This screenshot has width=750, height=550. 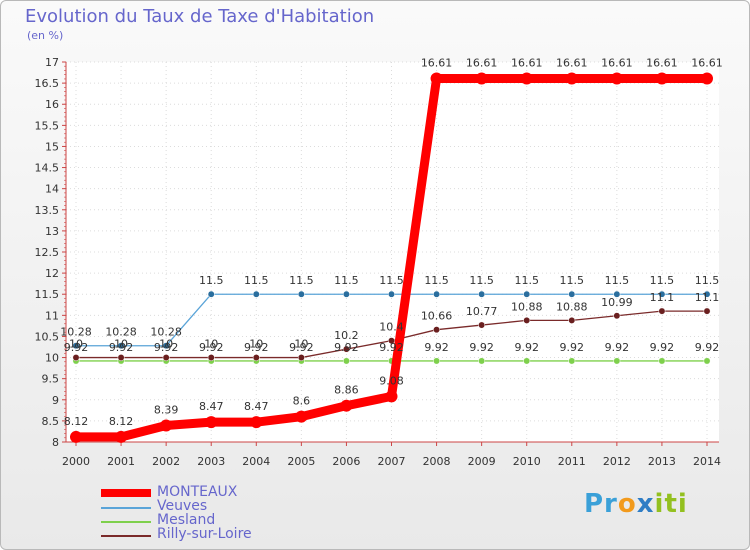 I want to click on legend-swatch-veuves, so click(x=126, y=508).